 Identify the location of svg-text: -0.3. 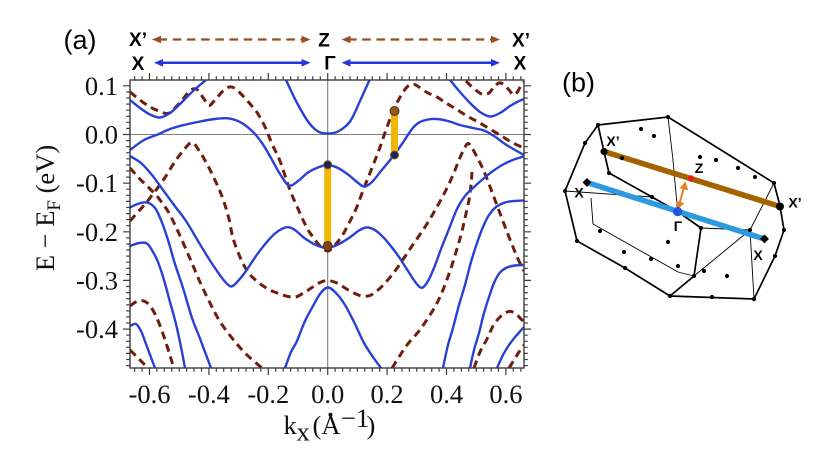
(97, 280).